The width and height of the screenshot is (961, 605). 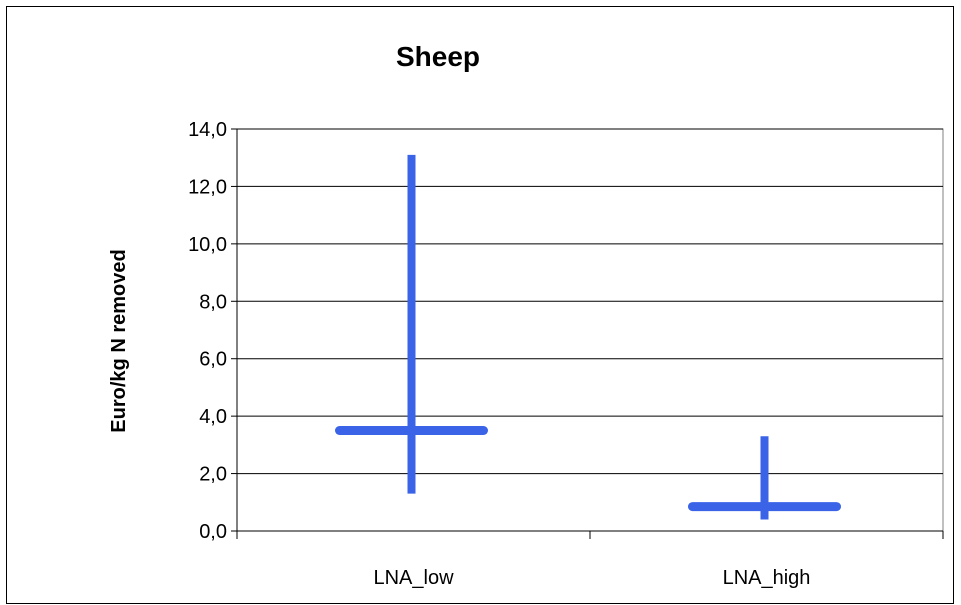 What do you see at coordinates (767, 578) in the screenshot?
I see `x-tick-label: LNA_high` at bounding box center [767, 578].